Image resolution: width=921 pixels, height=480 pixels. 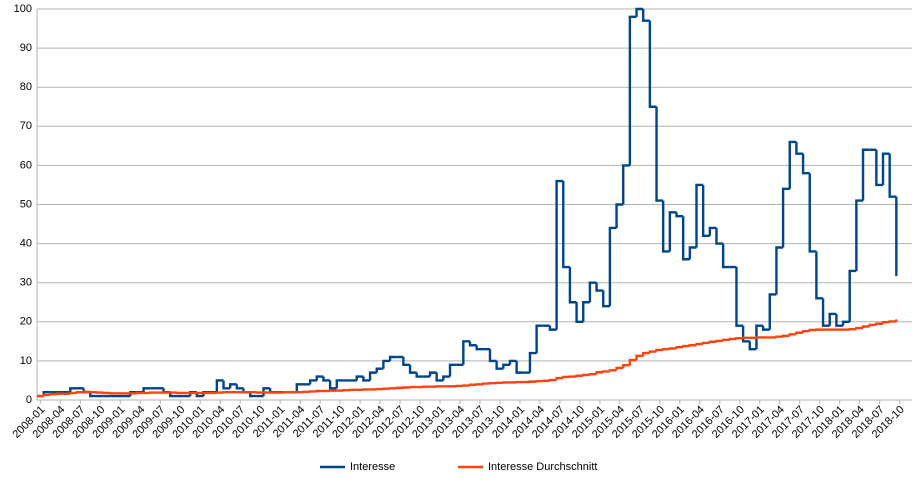 I want to click on y-tick-label: 20, so click(x=26, y=322).